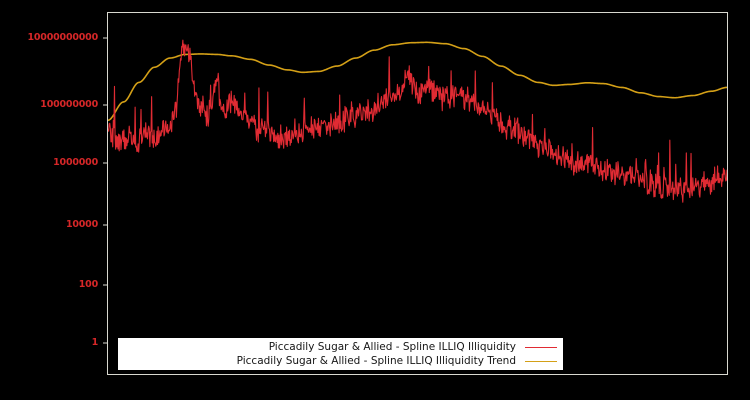  Describe the element at coordinates (75, 162) in the screenshot. I see `y-axis-tick-label: 1000000` at that location.